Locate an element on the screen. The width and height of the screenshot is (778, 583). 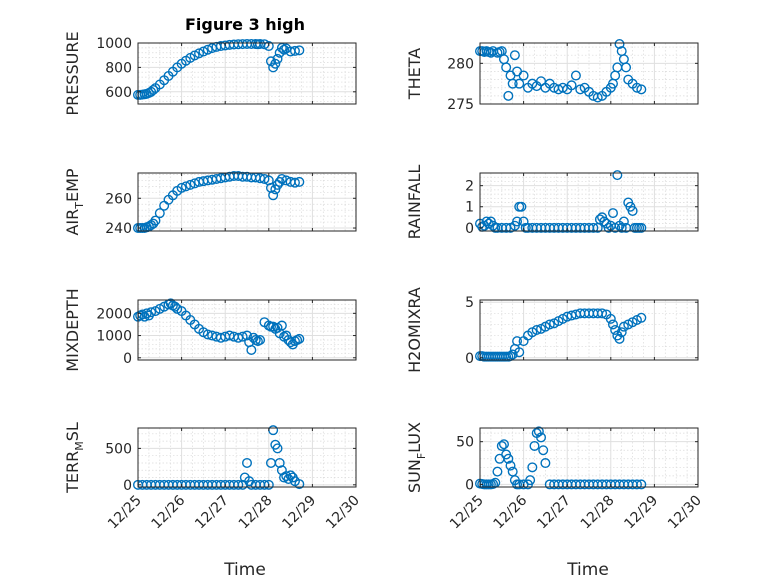
y-tick-label: 800 is located at coordinates (118, 68).